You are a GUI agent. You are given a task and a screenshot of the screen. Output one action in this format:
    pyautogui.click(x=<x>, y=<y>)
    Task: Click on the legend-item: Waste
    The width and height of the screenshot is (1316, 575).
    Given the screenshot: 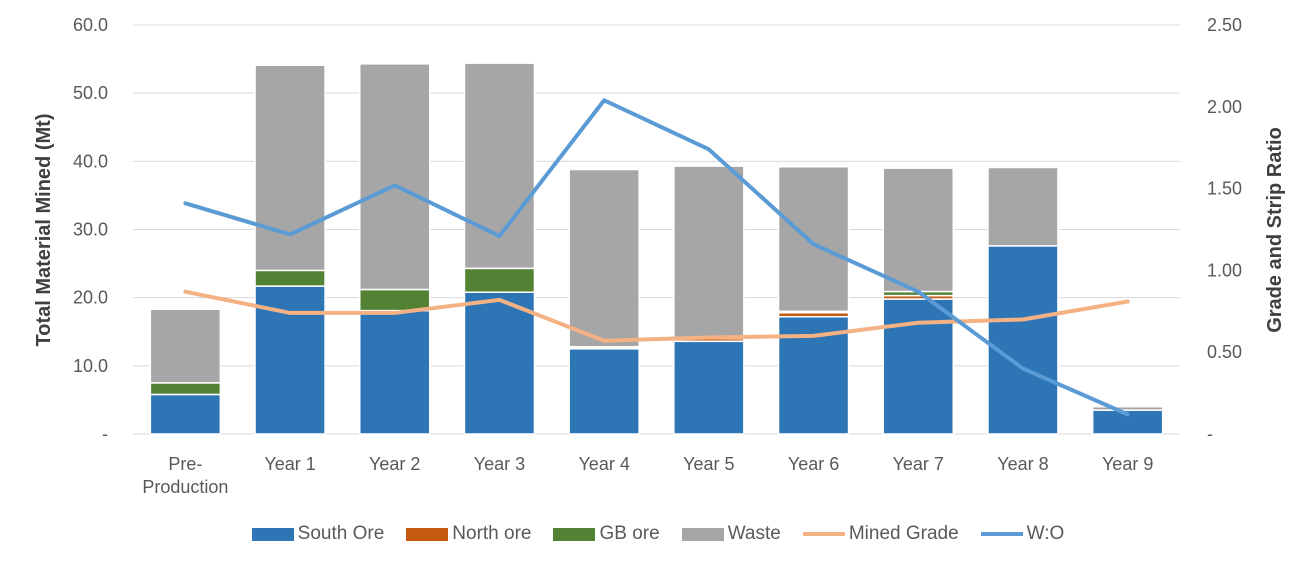 What is the action you would take?
    pyautogui.click(x=731, y=534)
    